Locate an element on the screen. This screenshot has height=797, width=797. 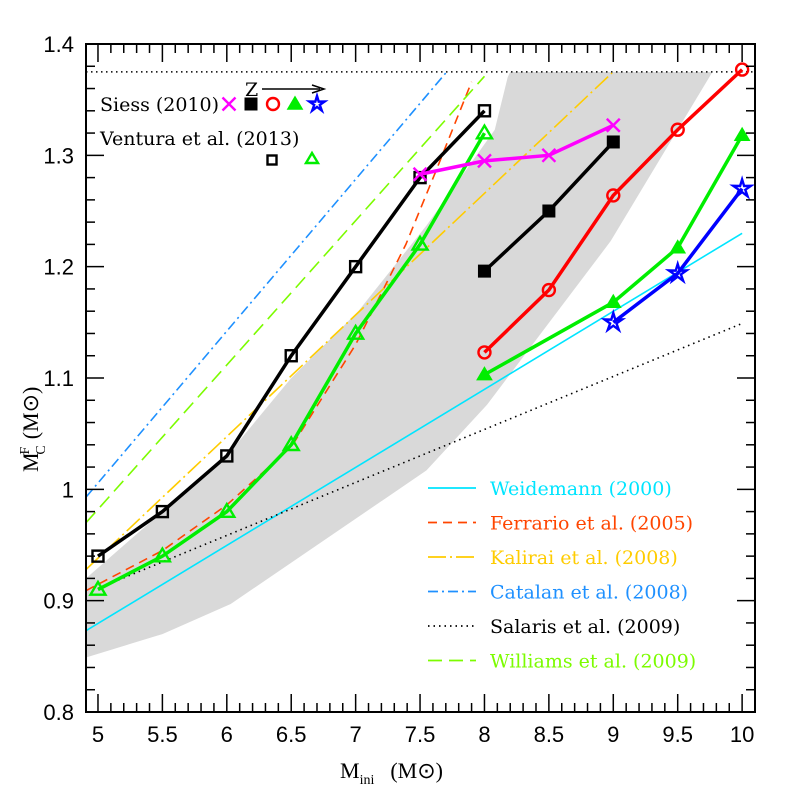
legend-label: Weidemann (2000) is located at coordinates (581, 489).